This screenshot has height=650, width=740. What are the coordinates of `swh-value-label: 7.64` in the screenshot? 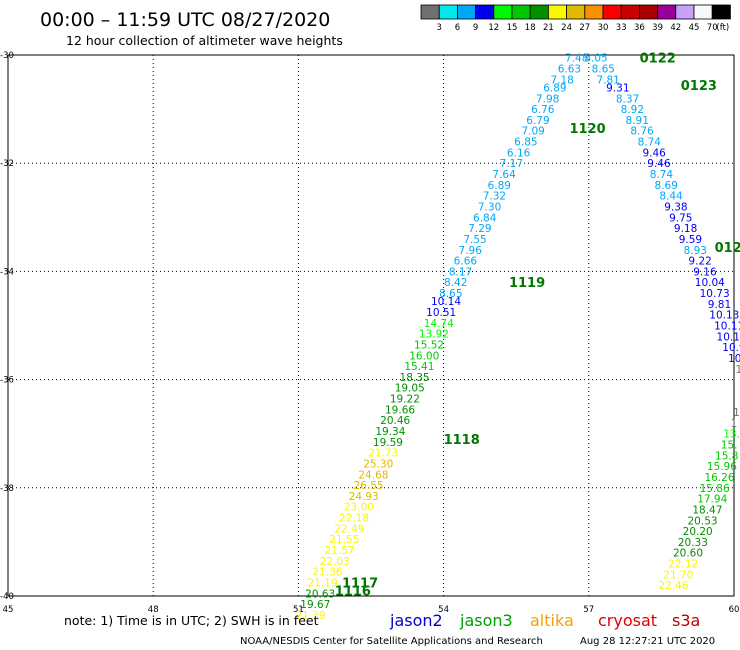 It's located at (504, 175).